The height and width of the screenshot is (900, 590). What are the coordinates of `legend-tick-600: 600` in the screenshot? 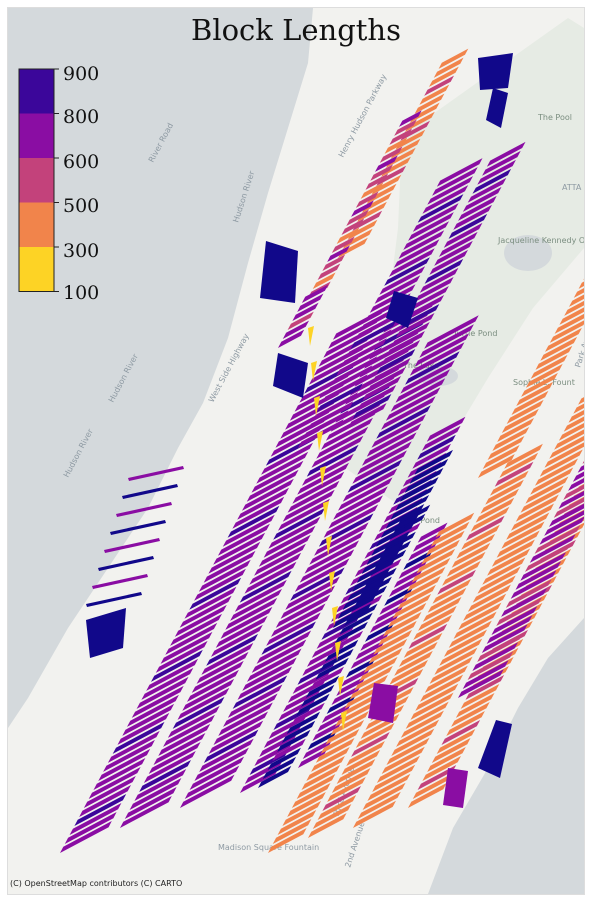 It's located at (81, 162).